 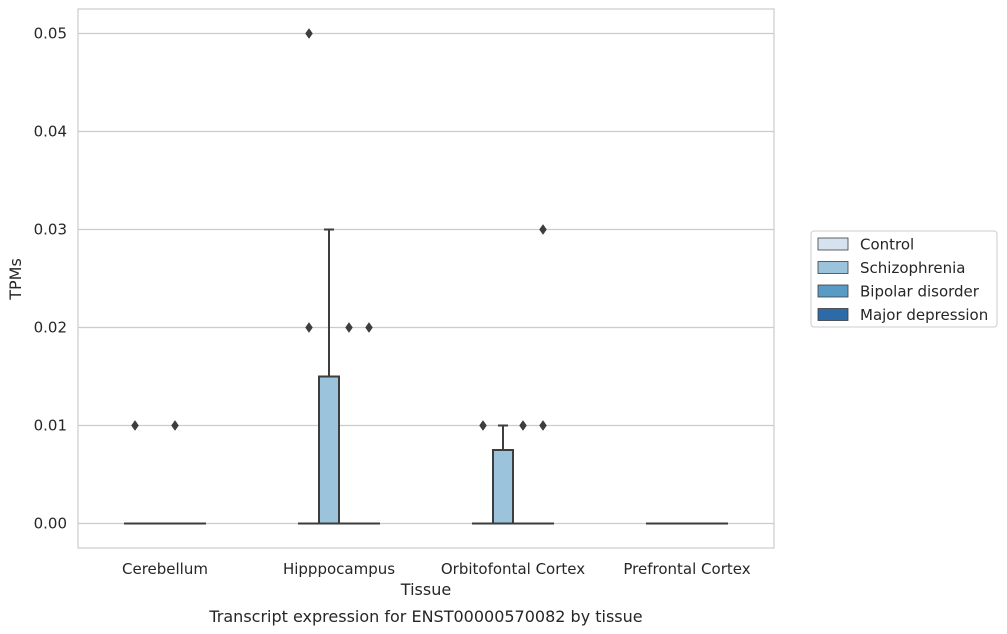 What do you see at coordinates (50, 328) in the screenshot?
I see `y-tick-label: 0.02` at bounding box center [50, 328].